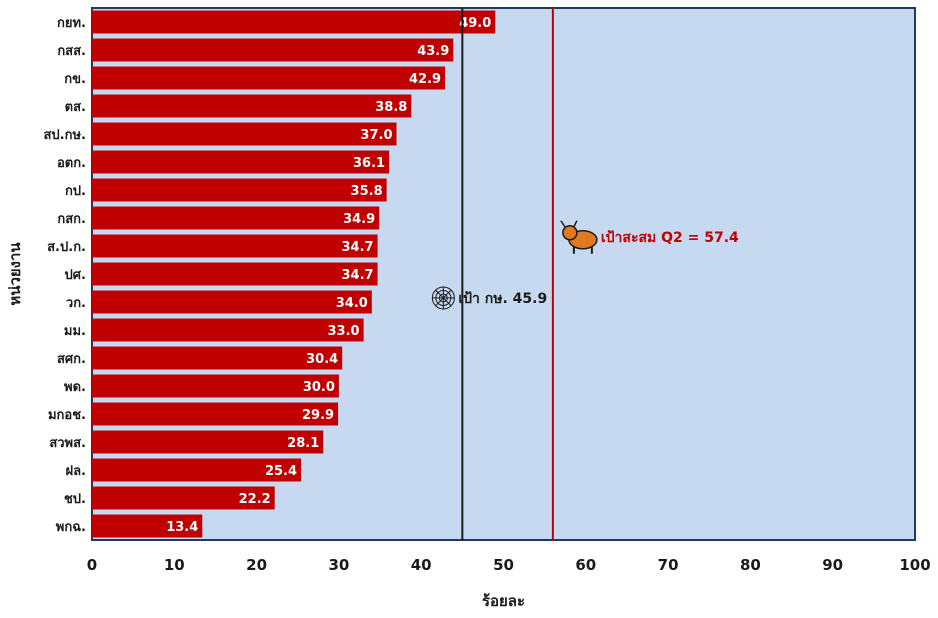  What do you see at coordinates (475, 23) in the screenshot?
I see `bar-value-label: 49.0` at bounding box center [475, 23].